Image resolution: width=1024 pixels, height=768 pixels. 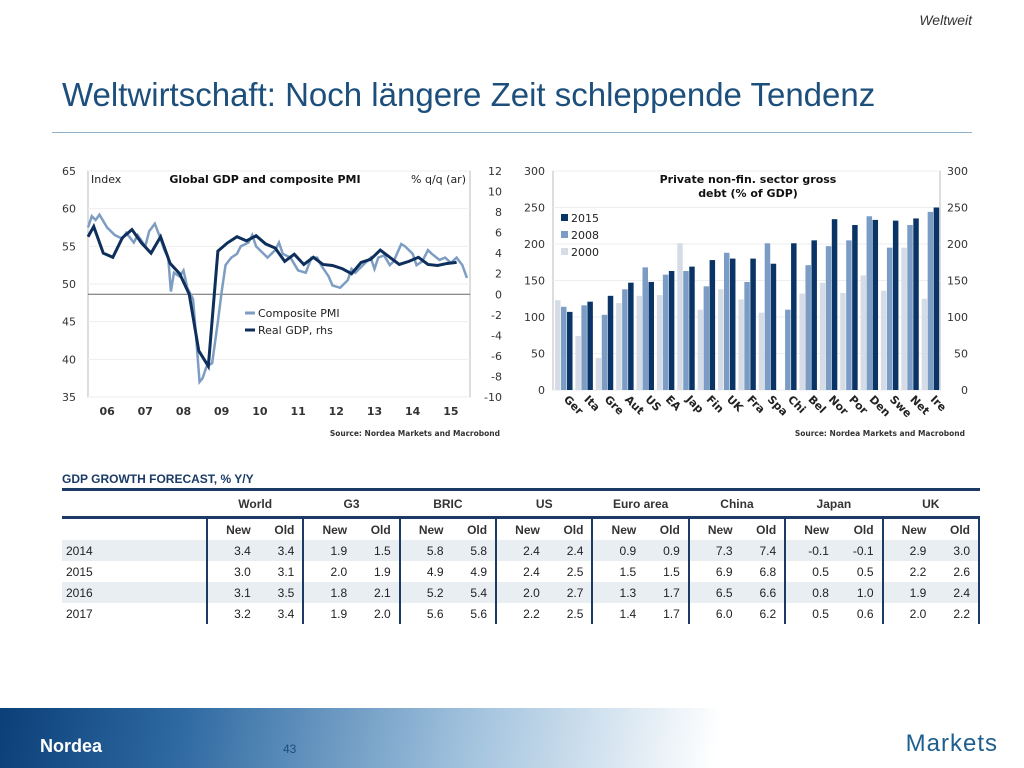 What do you see at coordinates (957, 571) in the screenshot?
I see `cell-value: 2.6` at bounding box center [957, 571].